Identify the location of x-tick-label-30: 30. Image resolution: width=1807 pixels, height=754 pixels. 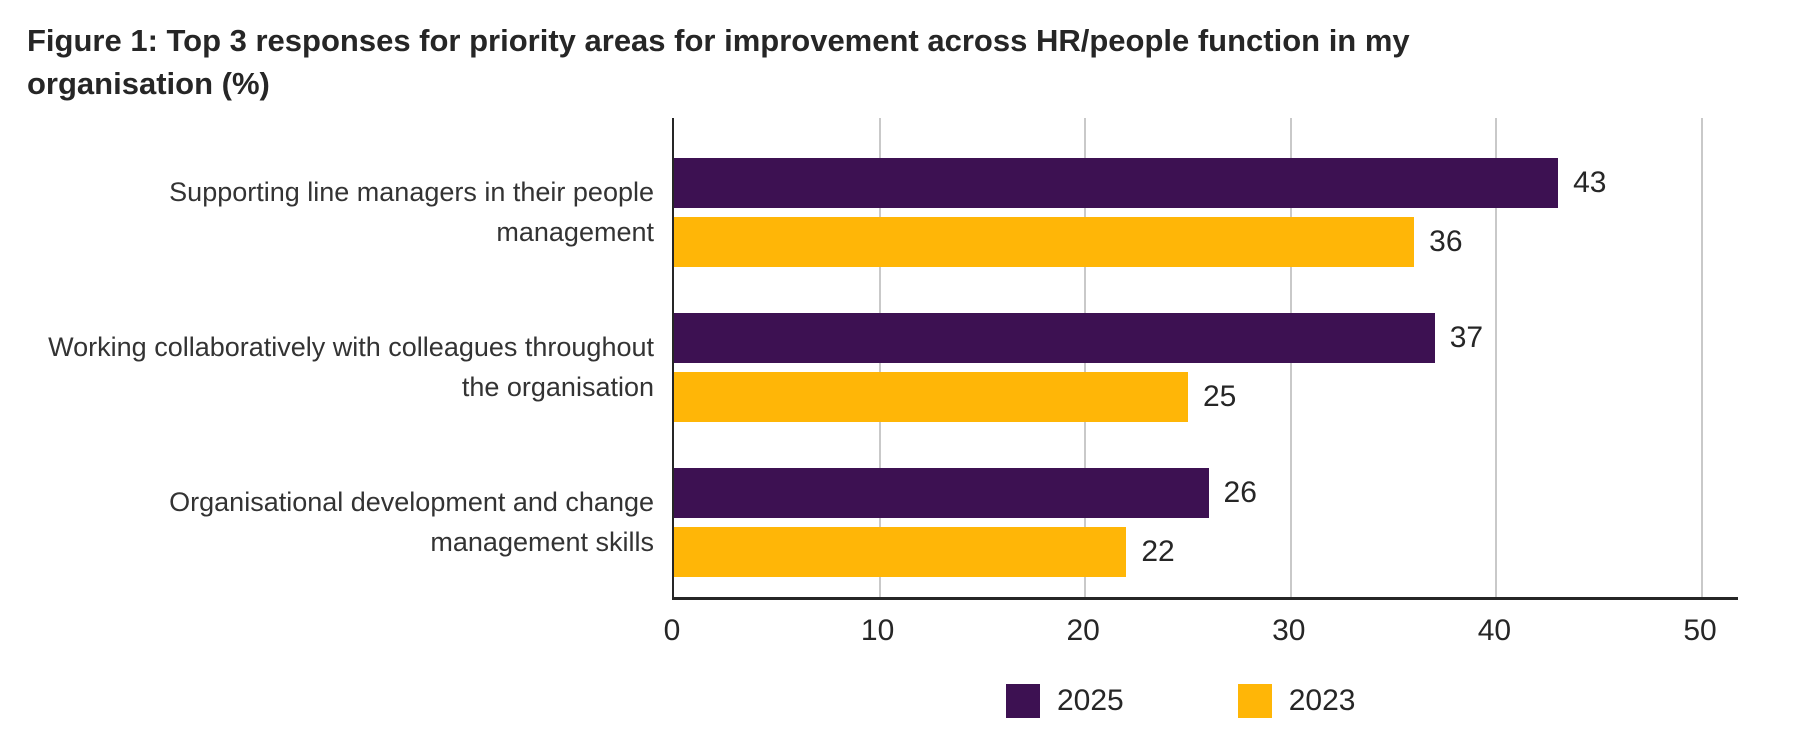
(1289, 630).